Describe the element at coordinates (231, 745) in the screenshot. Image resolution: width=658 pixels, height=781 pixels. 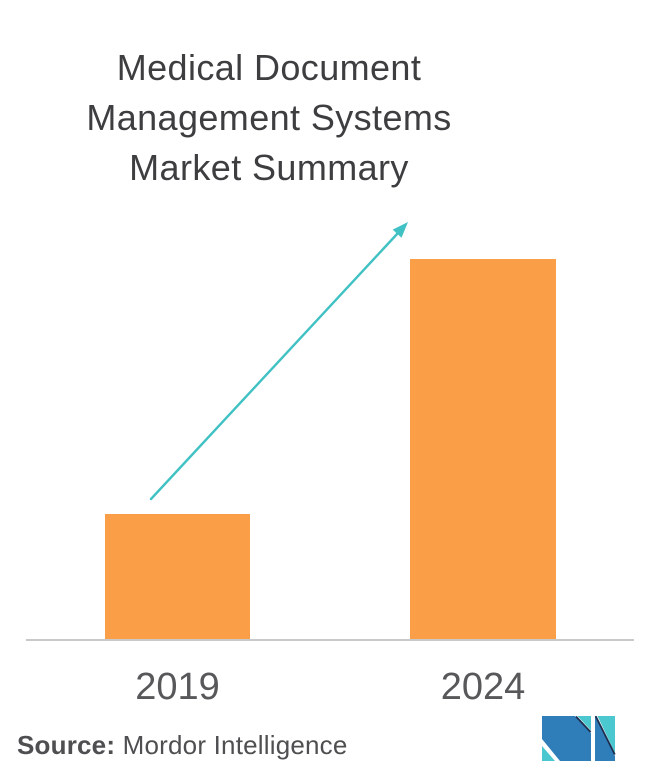
I see `source-text: Mordor Intelligence` at that location.